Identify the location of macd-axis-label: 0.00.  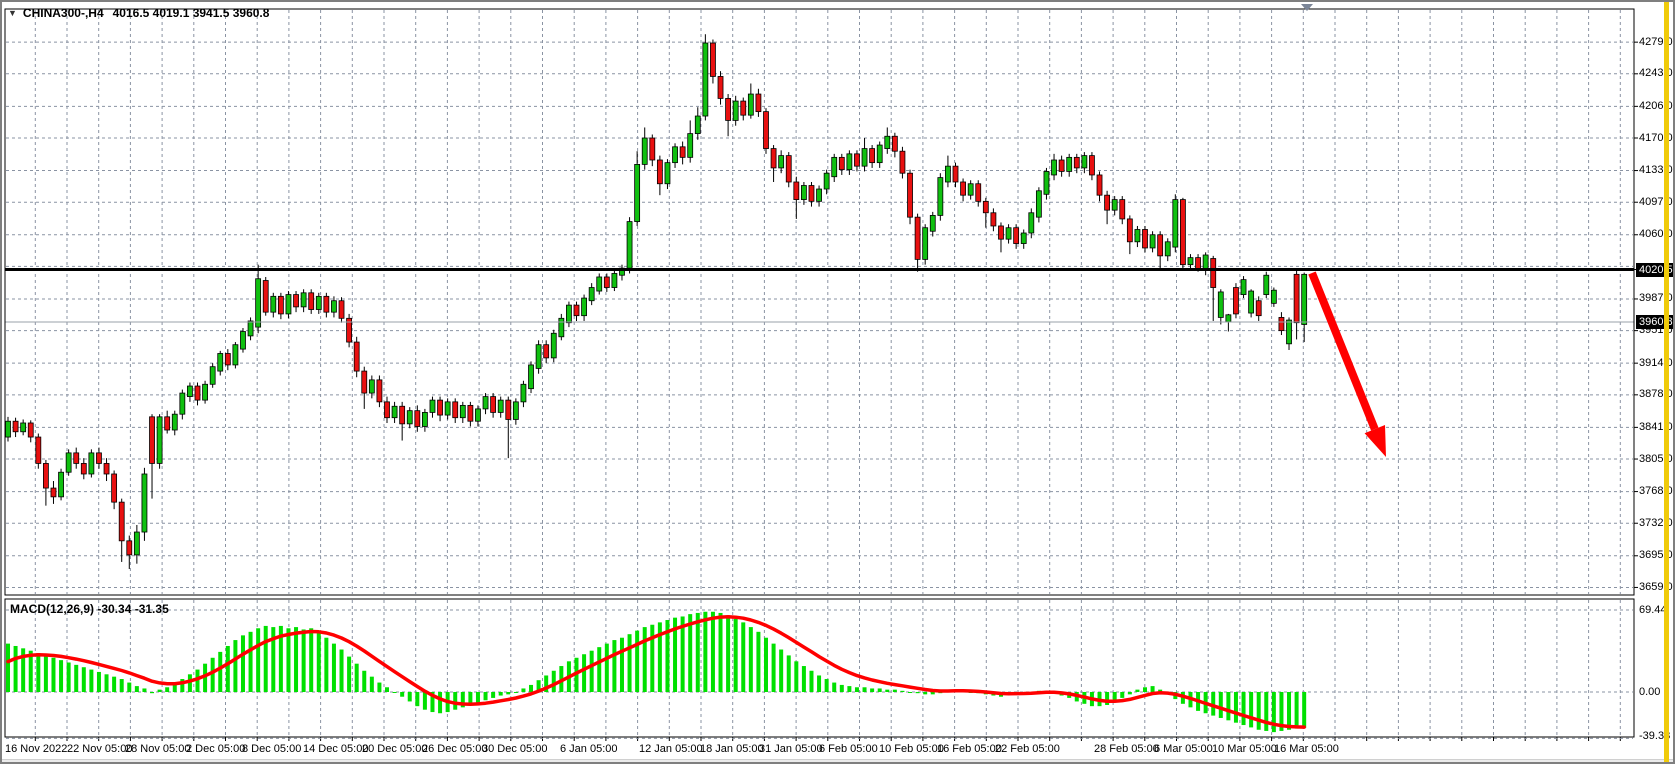
(1650, 691).